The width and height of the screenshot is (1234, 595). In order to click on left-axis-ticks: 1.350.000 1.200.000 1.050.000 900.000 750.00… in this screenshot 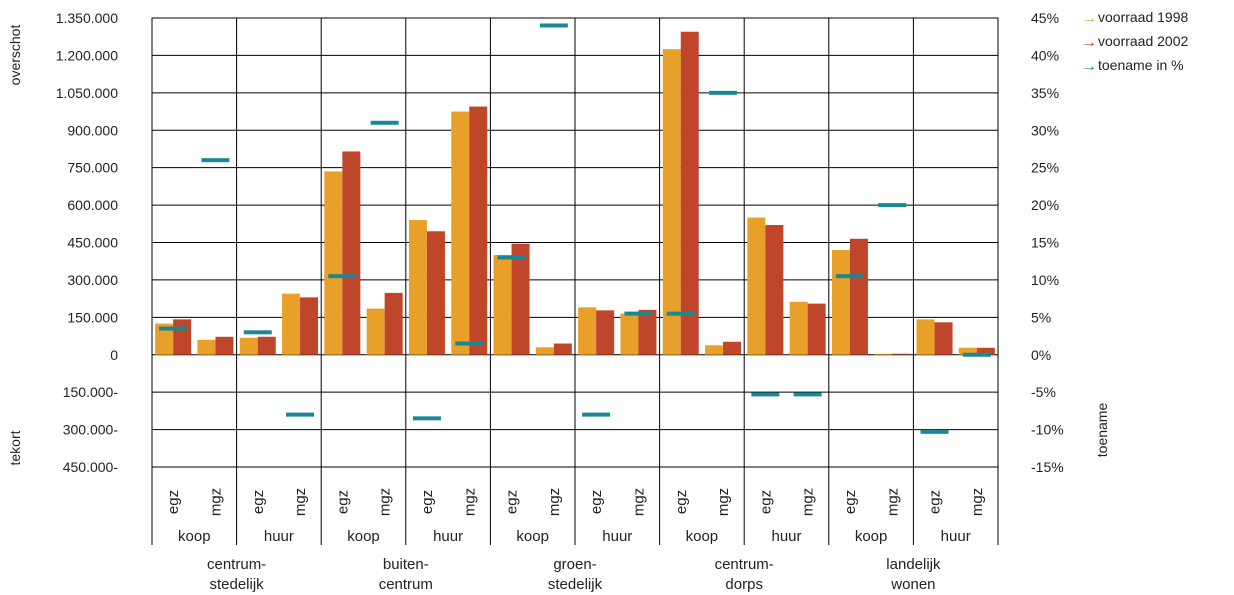, I will do `click(87, 242)`.